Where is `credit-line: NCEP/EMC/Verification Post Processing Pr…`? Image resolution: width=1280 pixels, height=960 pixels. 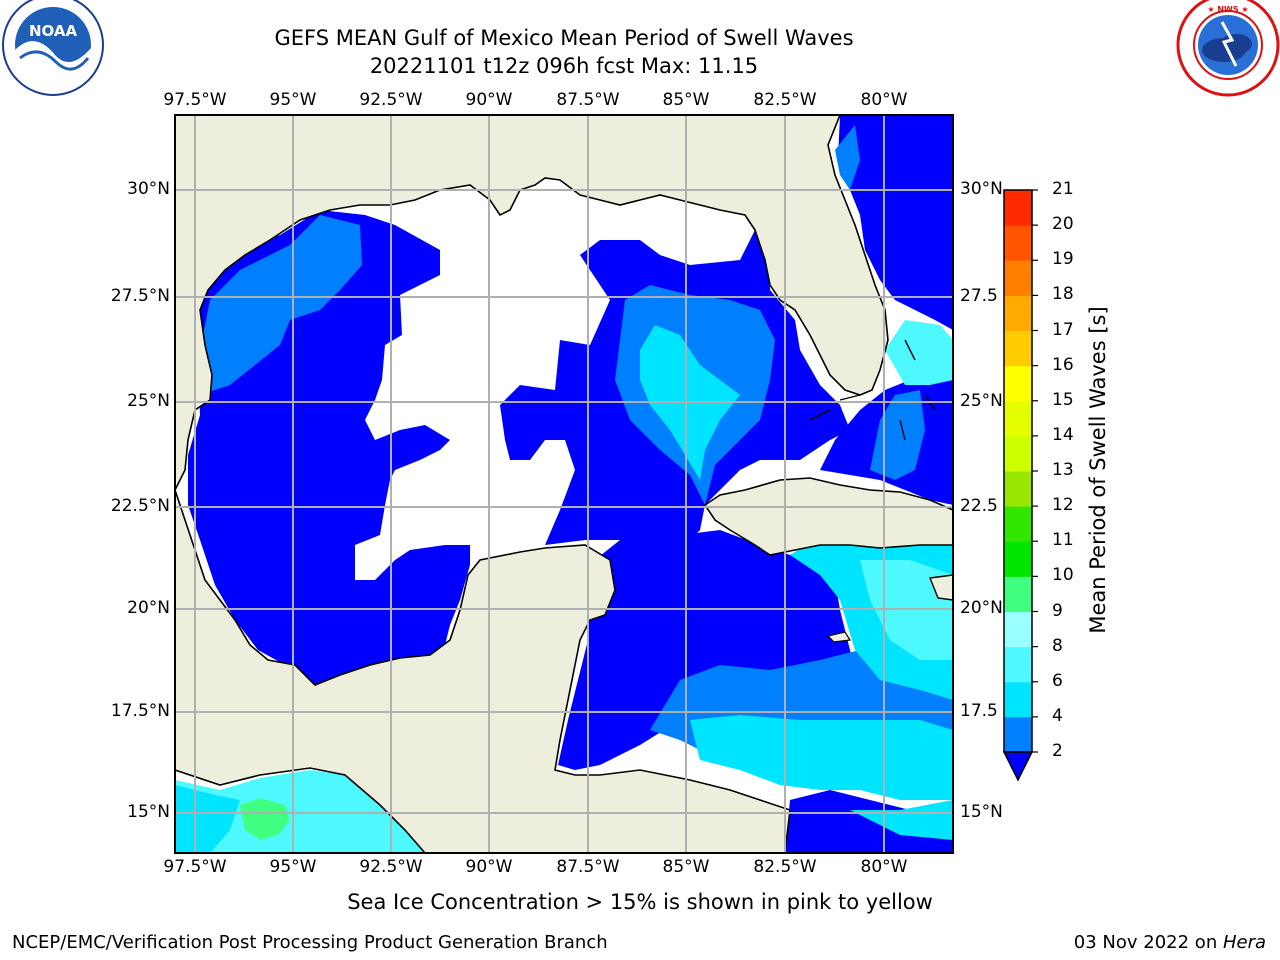
credit-line: NCEP/EMC/Verification Post Processing Pr… is located at coordinates (310, 942).